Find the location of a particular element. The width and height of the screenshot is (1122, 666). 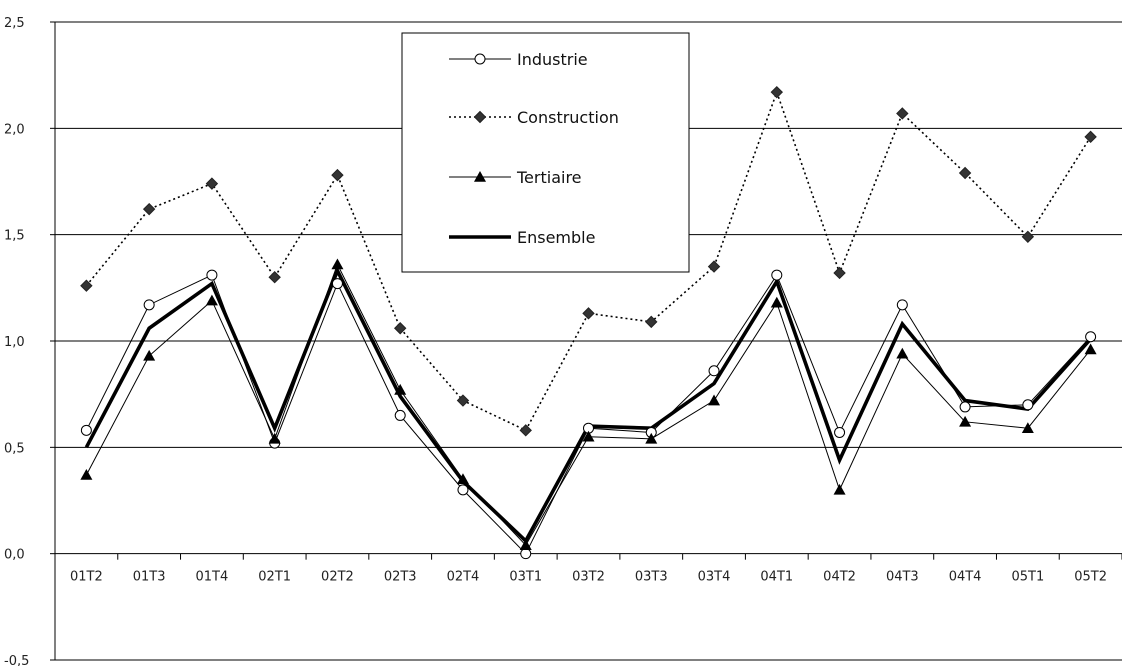

legend-item-construction: Construction is located at coordinates (534, 117).